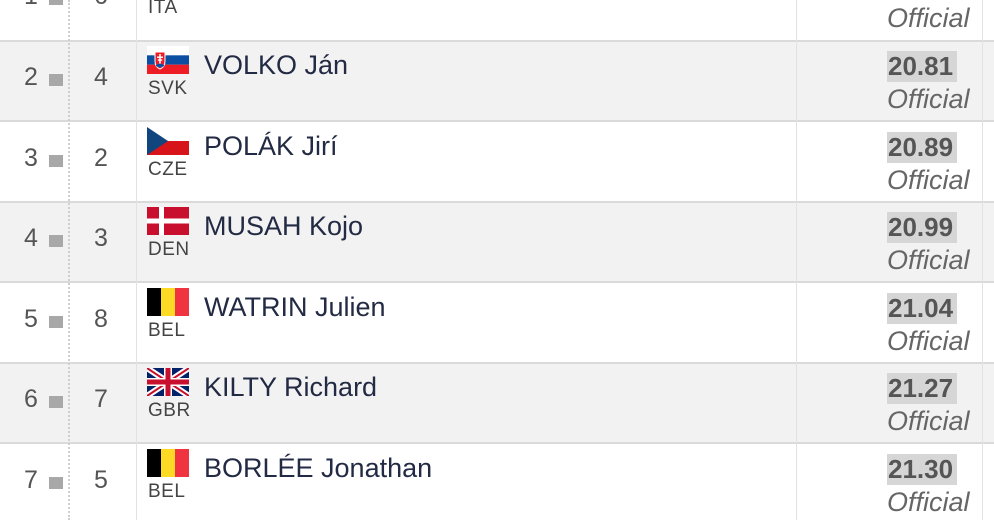 Image resolution: width=994 pixels, height=524 pixels. Describe the element at coordinates (169, 410) in the screenshot. I see `country-code: GBR` at that location.